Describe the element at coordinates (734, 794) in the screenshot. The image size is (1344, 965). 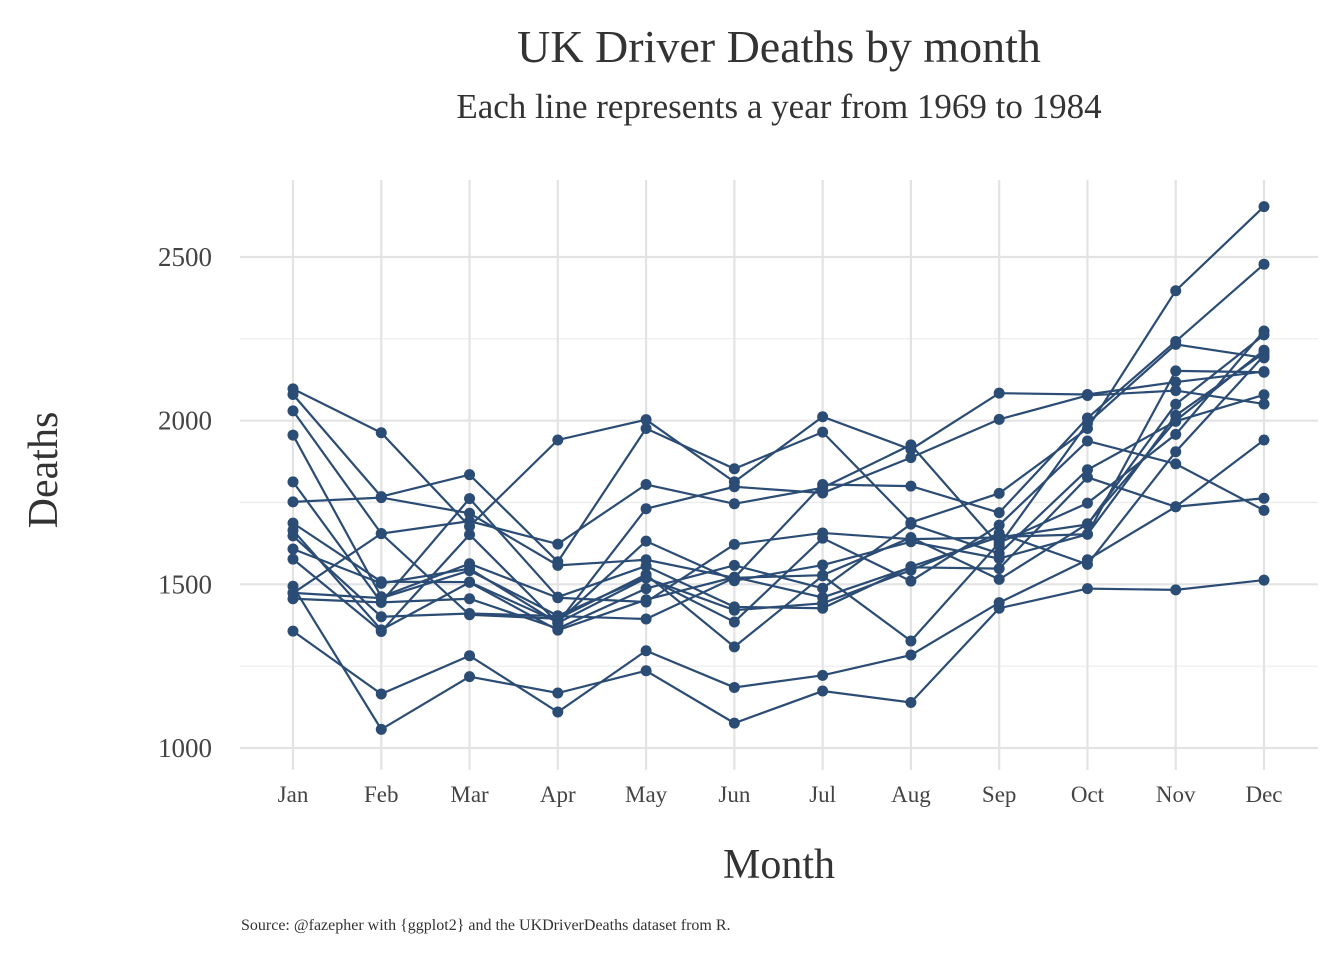
I see `x-tick-label: Jun` at that location.